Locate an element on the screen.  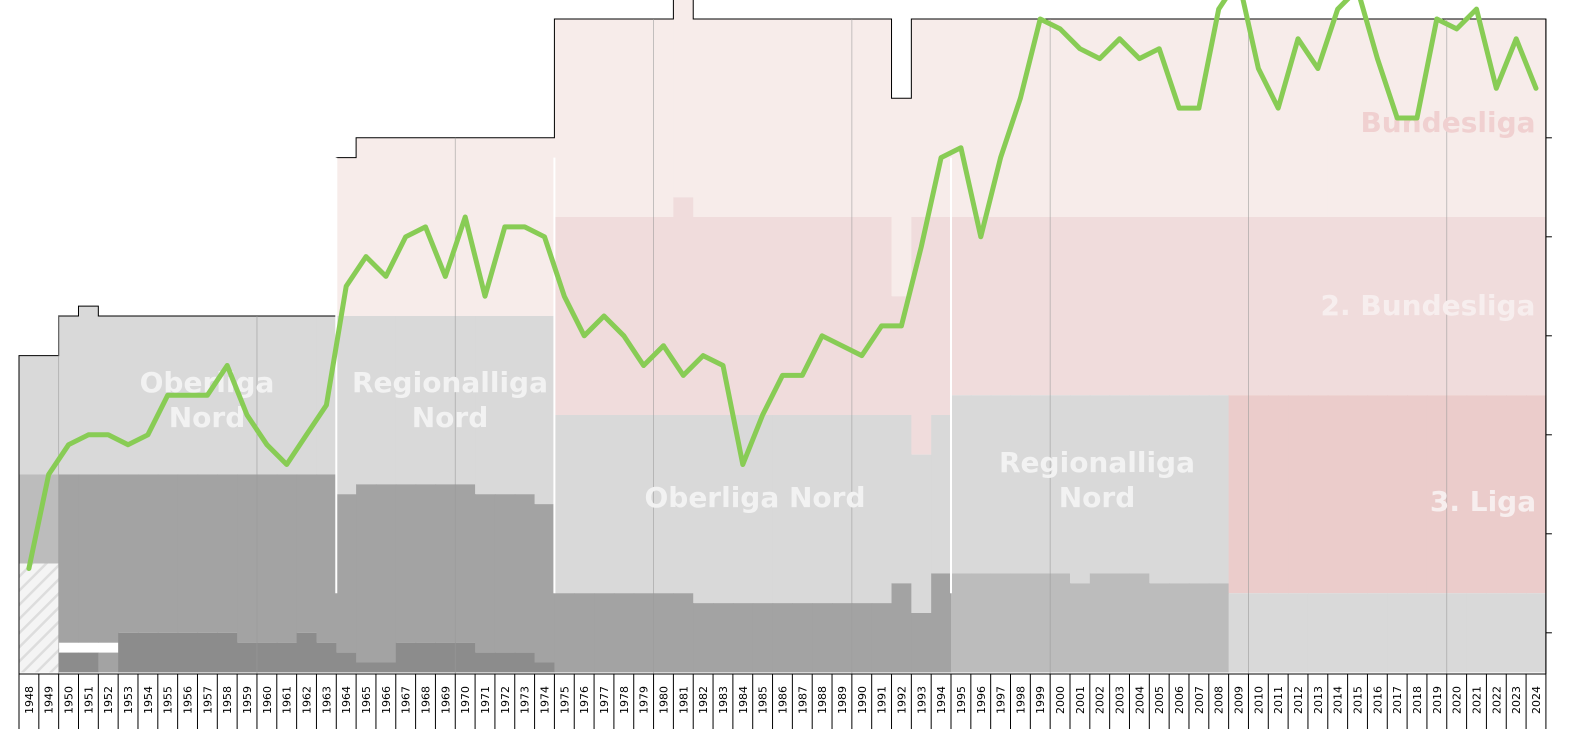
x-tick-label-1972: 1972 is located at coordinates (505, 700).